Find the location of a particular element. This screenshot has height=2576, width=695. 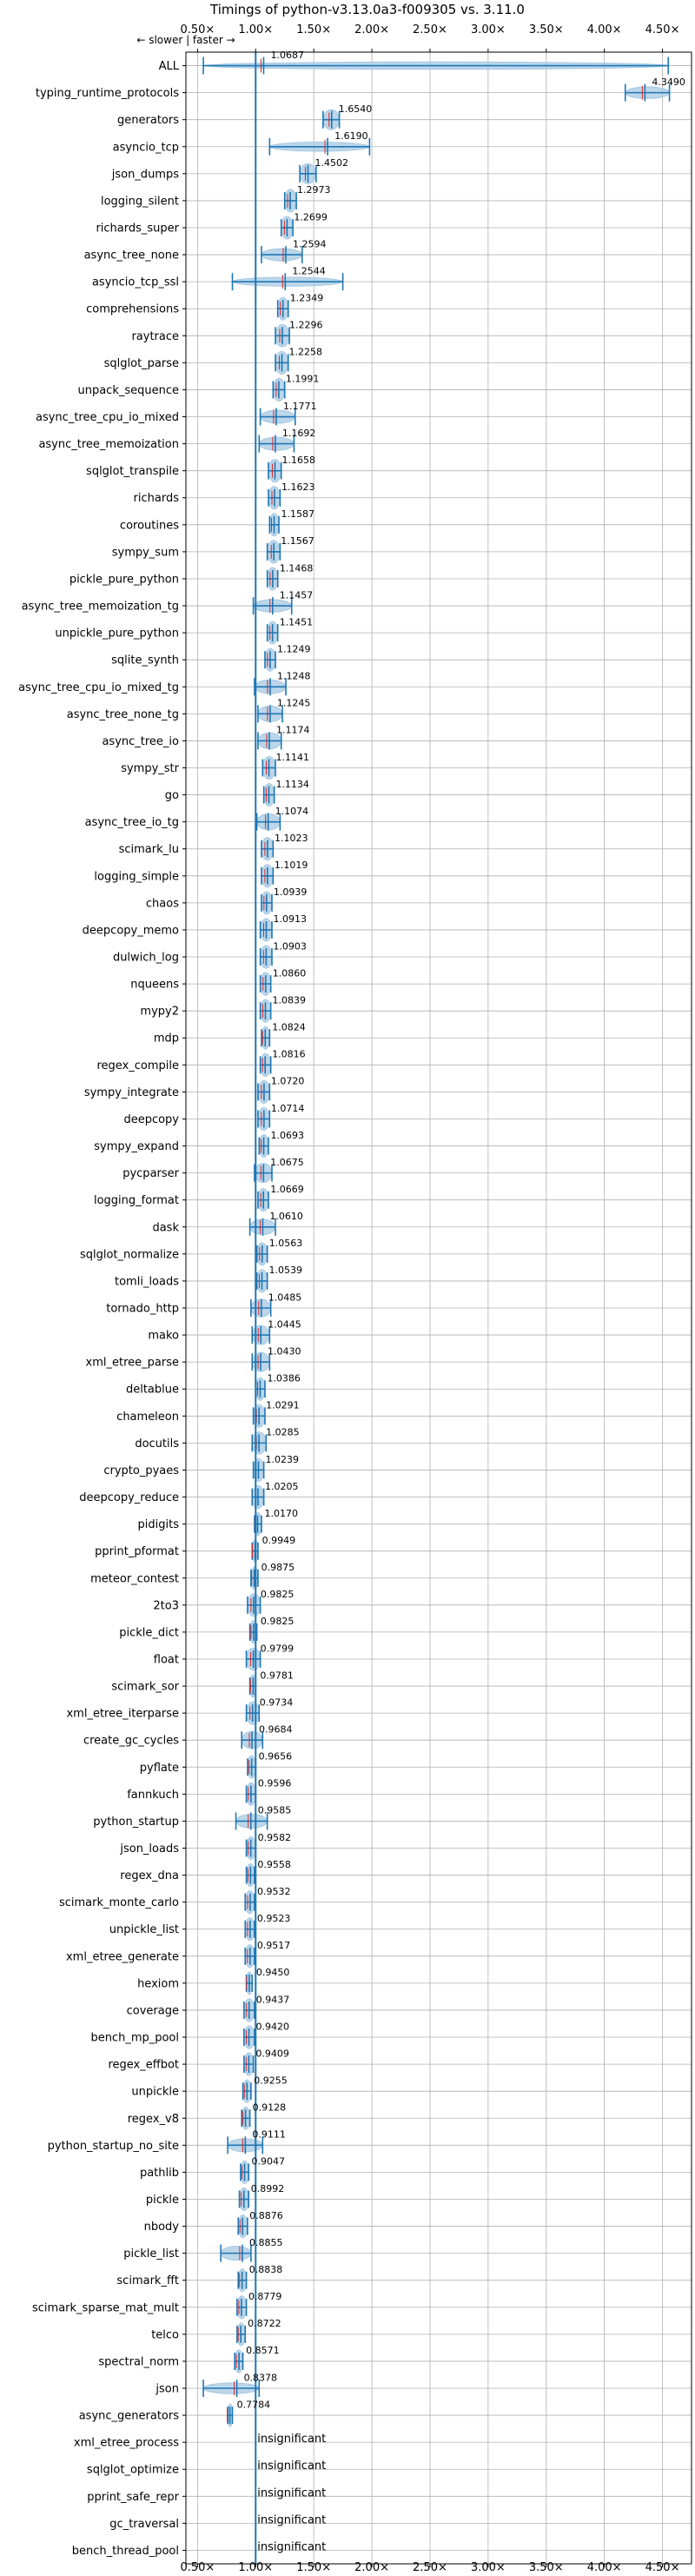

benchmark-name: nbody is located at coordinates (162, 2227).